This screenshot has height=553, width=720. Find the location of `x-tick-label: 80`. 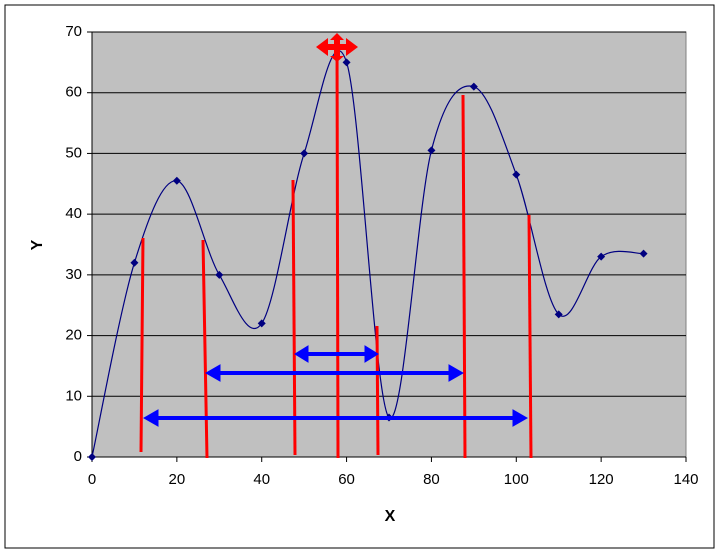

x-tick-label: 80 is located at coordinates (431, 479).